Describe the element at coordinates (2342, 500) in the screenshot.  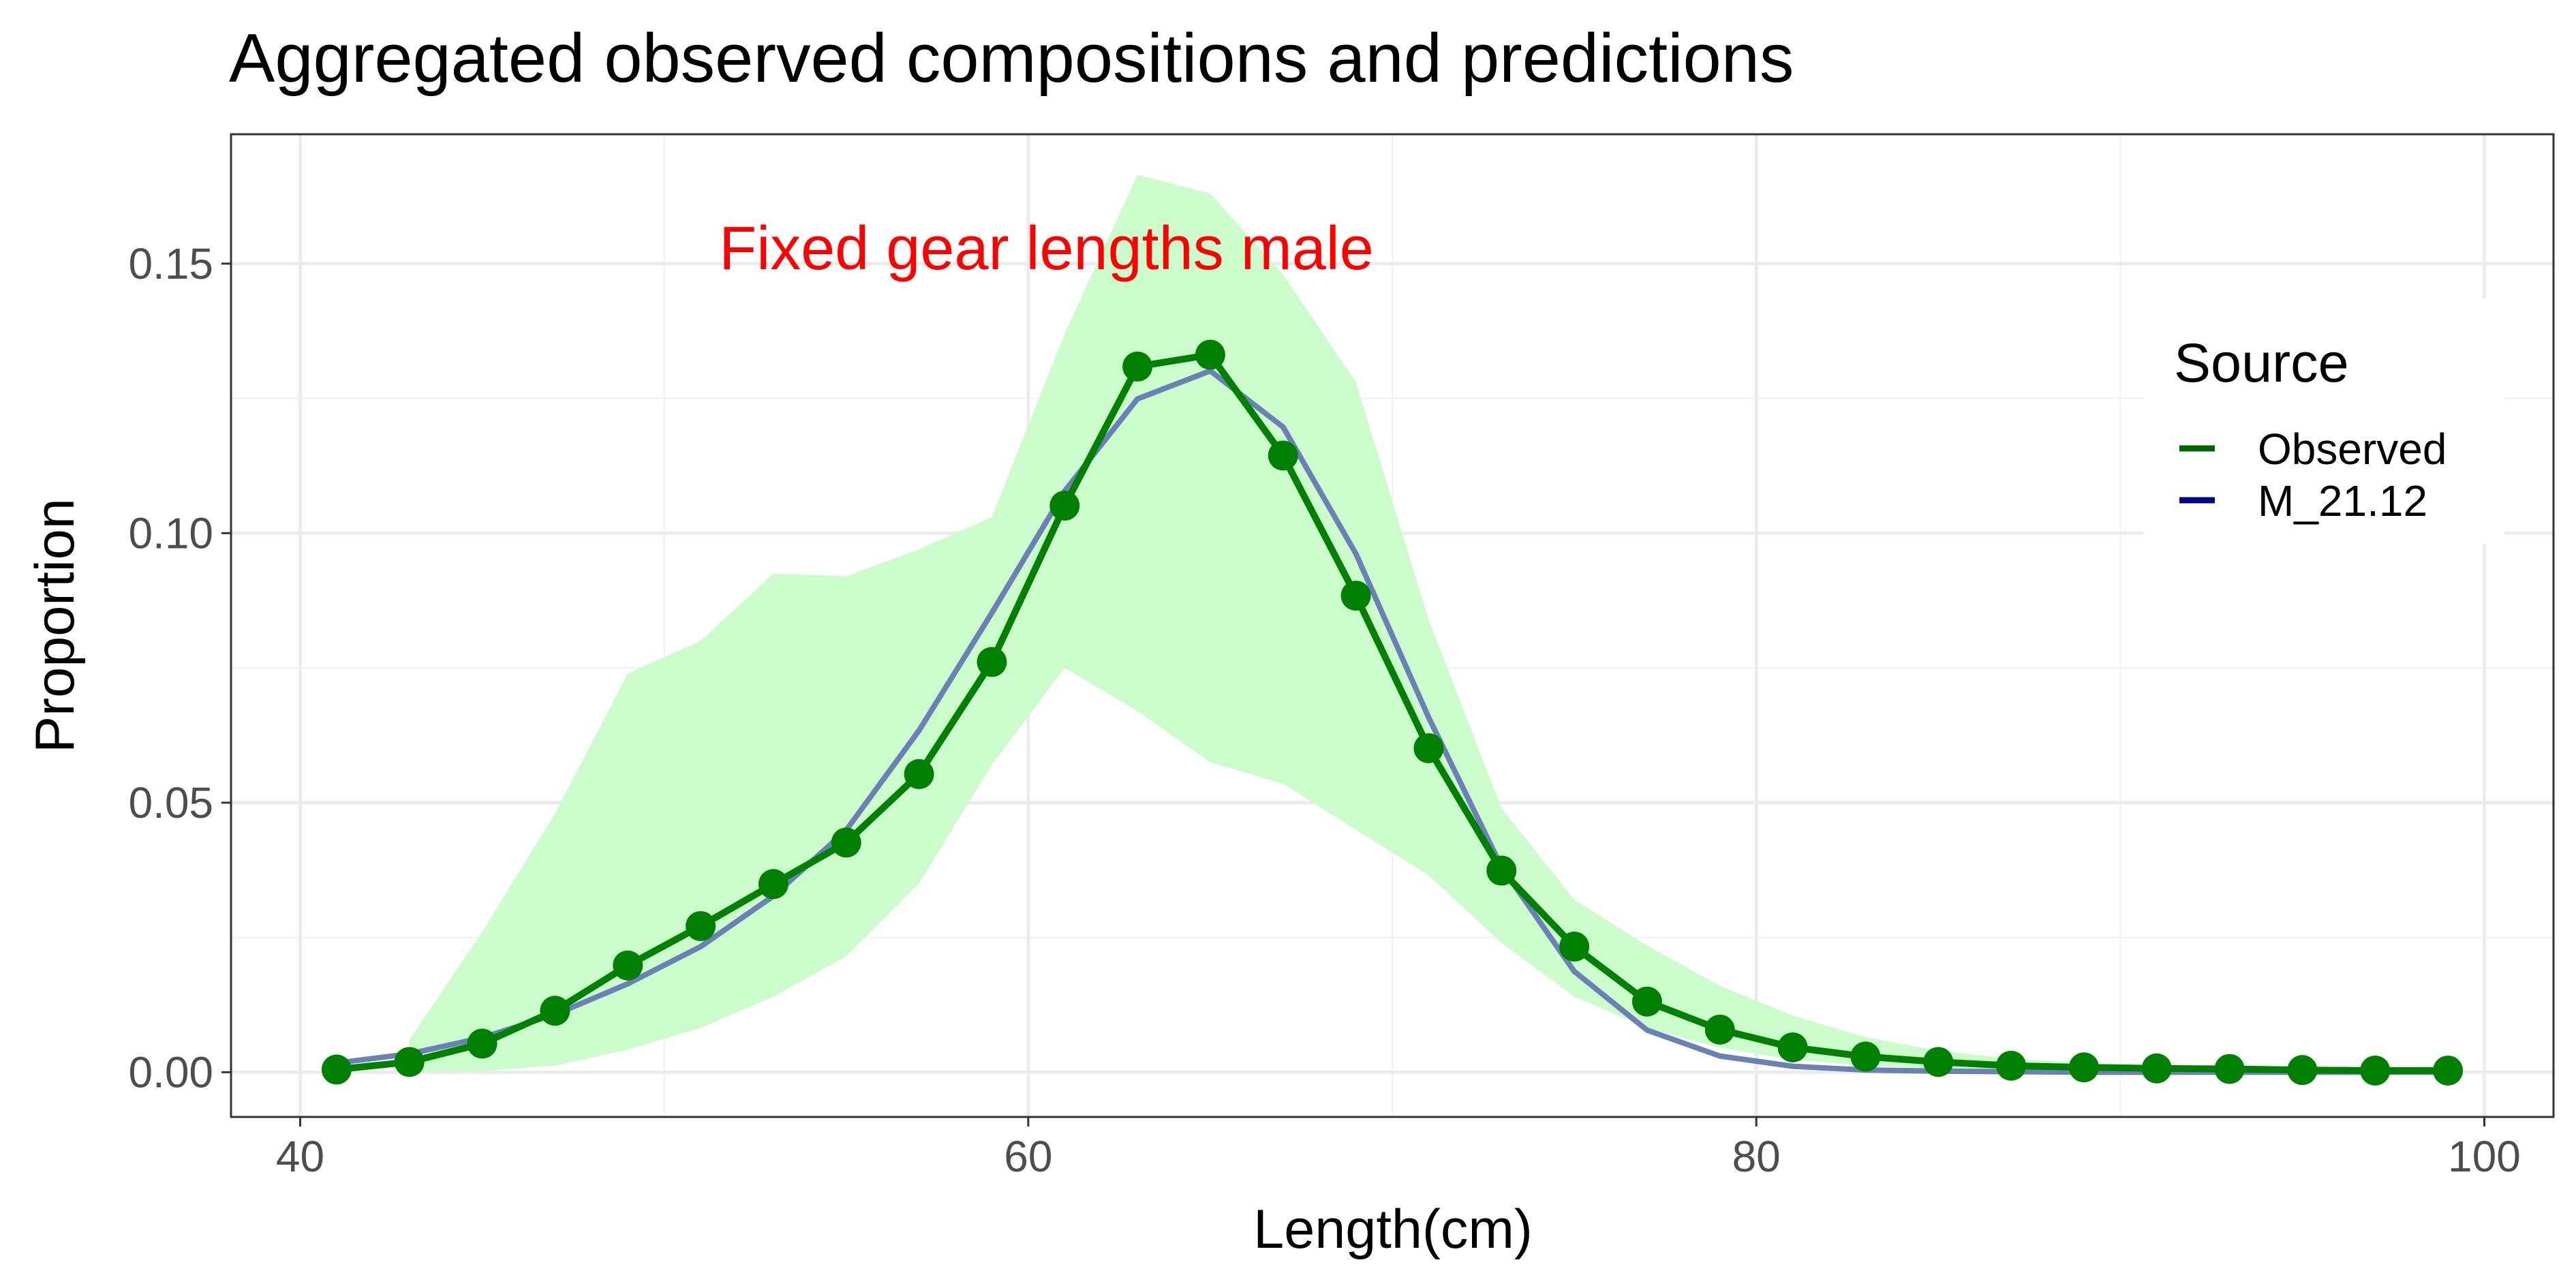
I see `legend-label: M_21.12` at that location.